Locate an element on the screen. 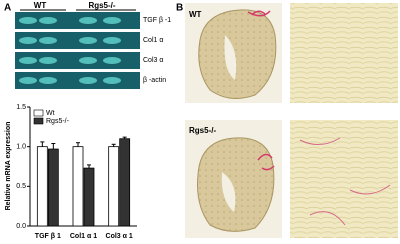 The image size is (400, 244). x-tick-label: Col3 α 1 is located at coordinates (119, 236).